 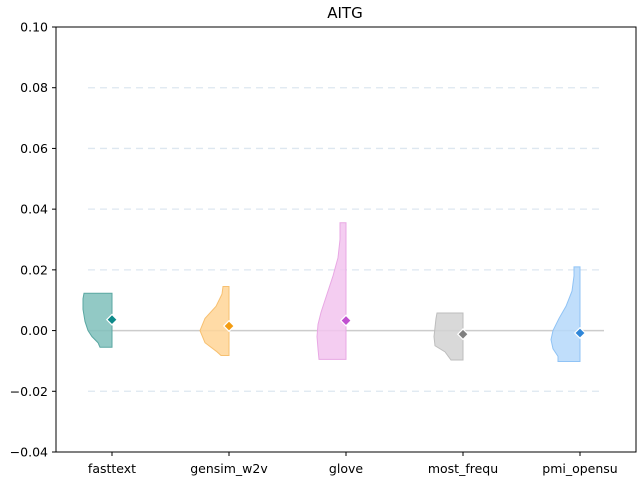 What do you see at coordinates (229, 326) in the screenshot?
I see `mean-marker-gensim_w2v` at bounding box center [229, 326].